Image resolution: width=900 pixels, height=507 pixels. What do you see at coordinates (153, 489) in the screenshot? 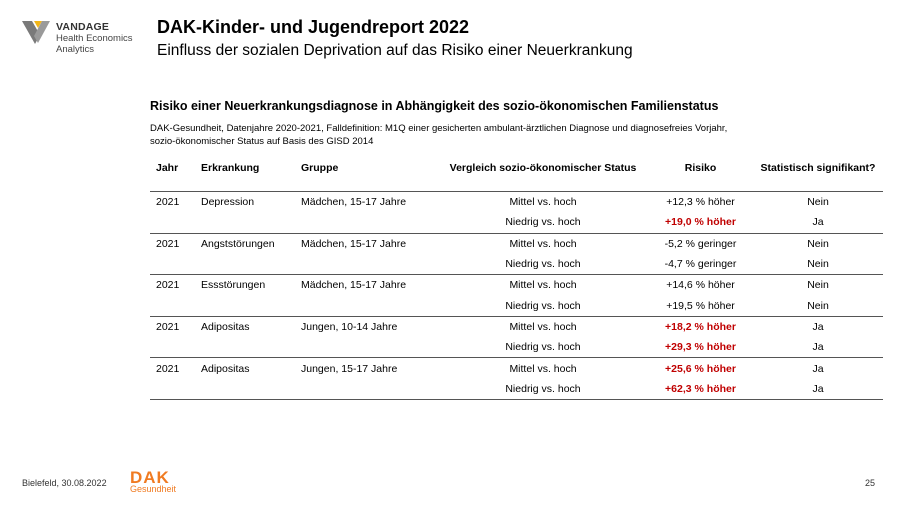
I see `dak-logo-sub: Gesundheit` at bounding box center [153, 489].